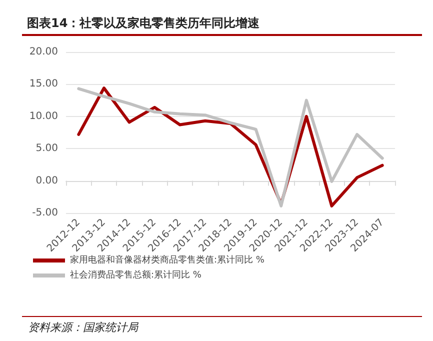 This screenshot has height=341, width=433. I want to click on chart-title: 图表14：社零以及家电零售类历年同比增速, so click(144, 23).